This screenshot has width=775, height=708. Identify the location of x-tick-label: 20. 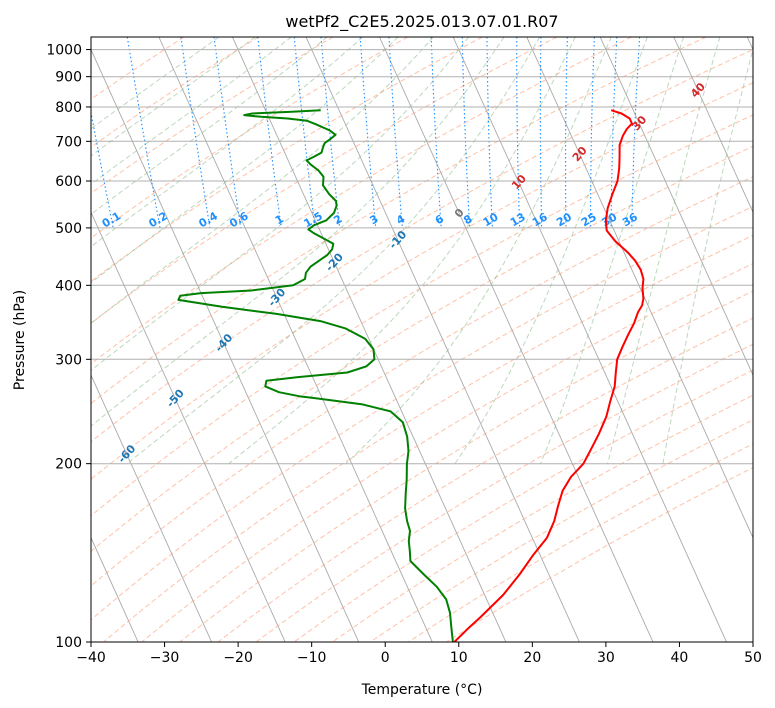
(532, 658).